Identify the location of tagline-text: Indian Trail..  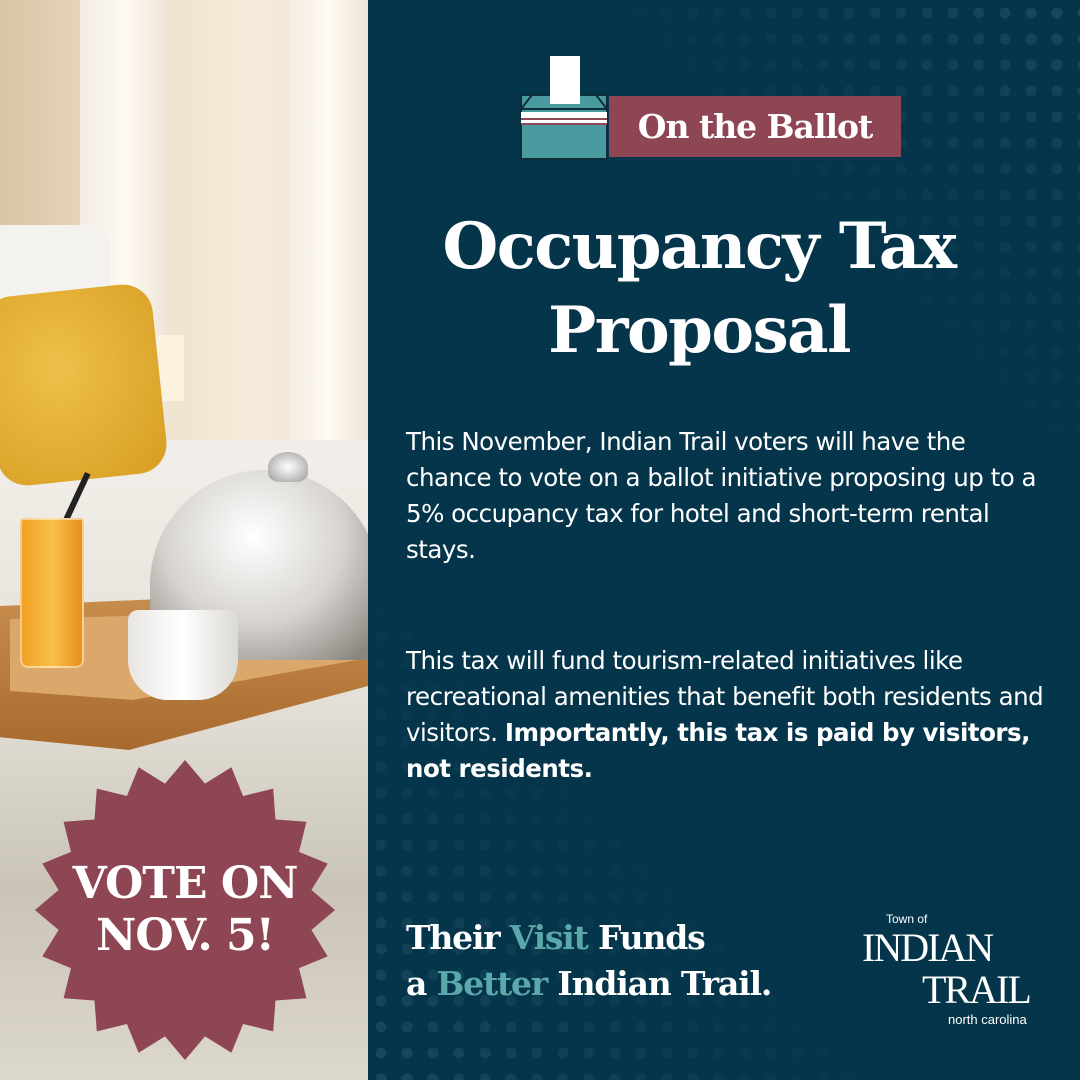
(659, 983).